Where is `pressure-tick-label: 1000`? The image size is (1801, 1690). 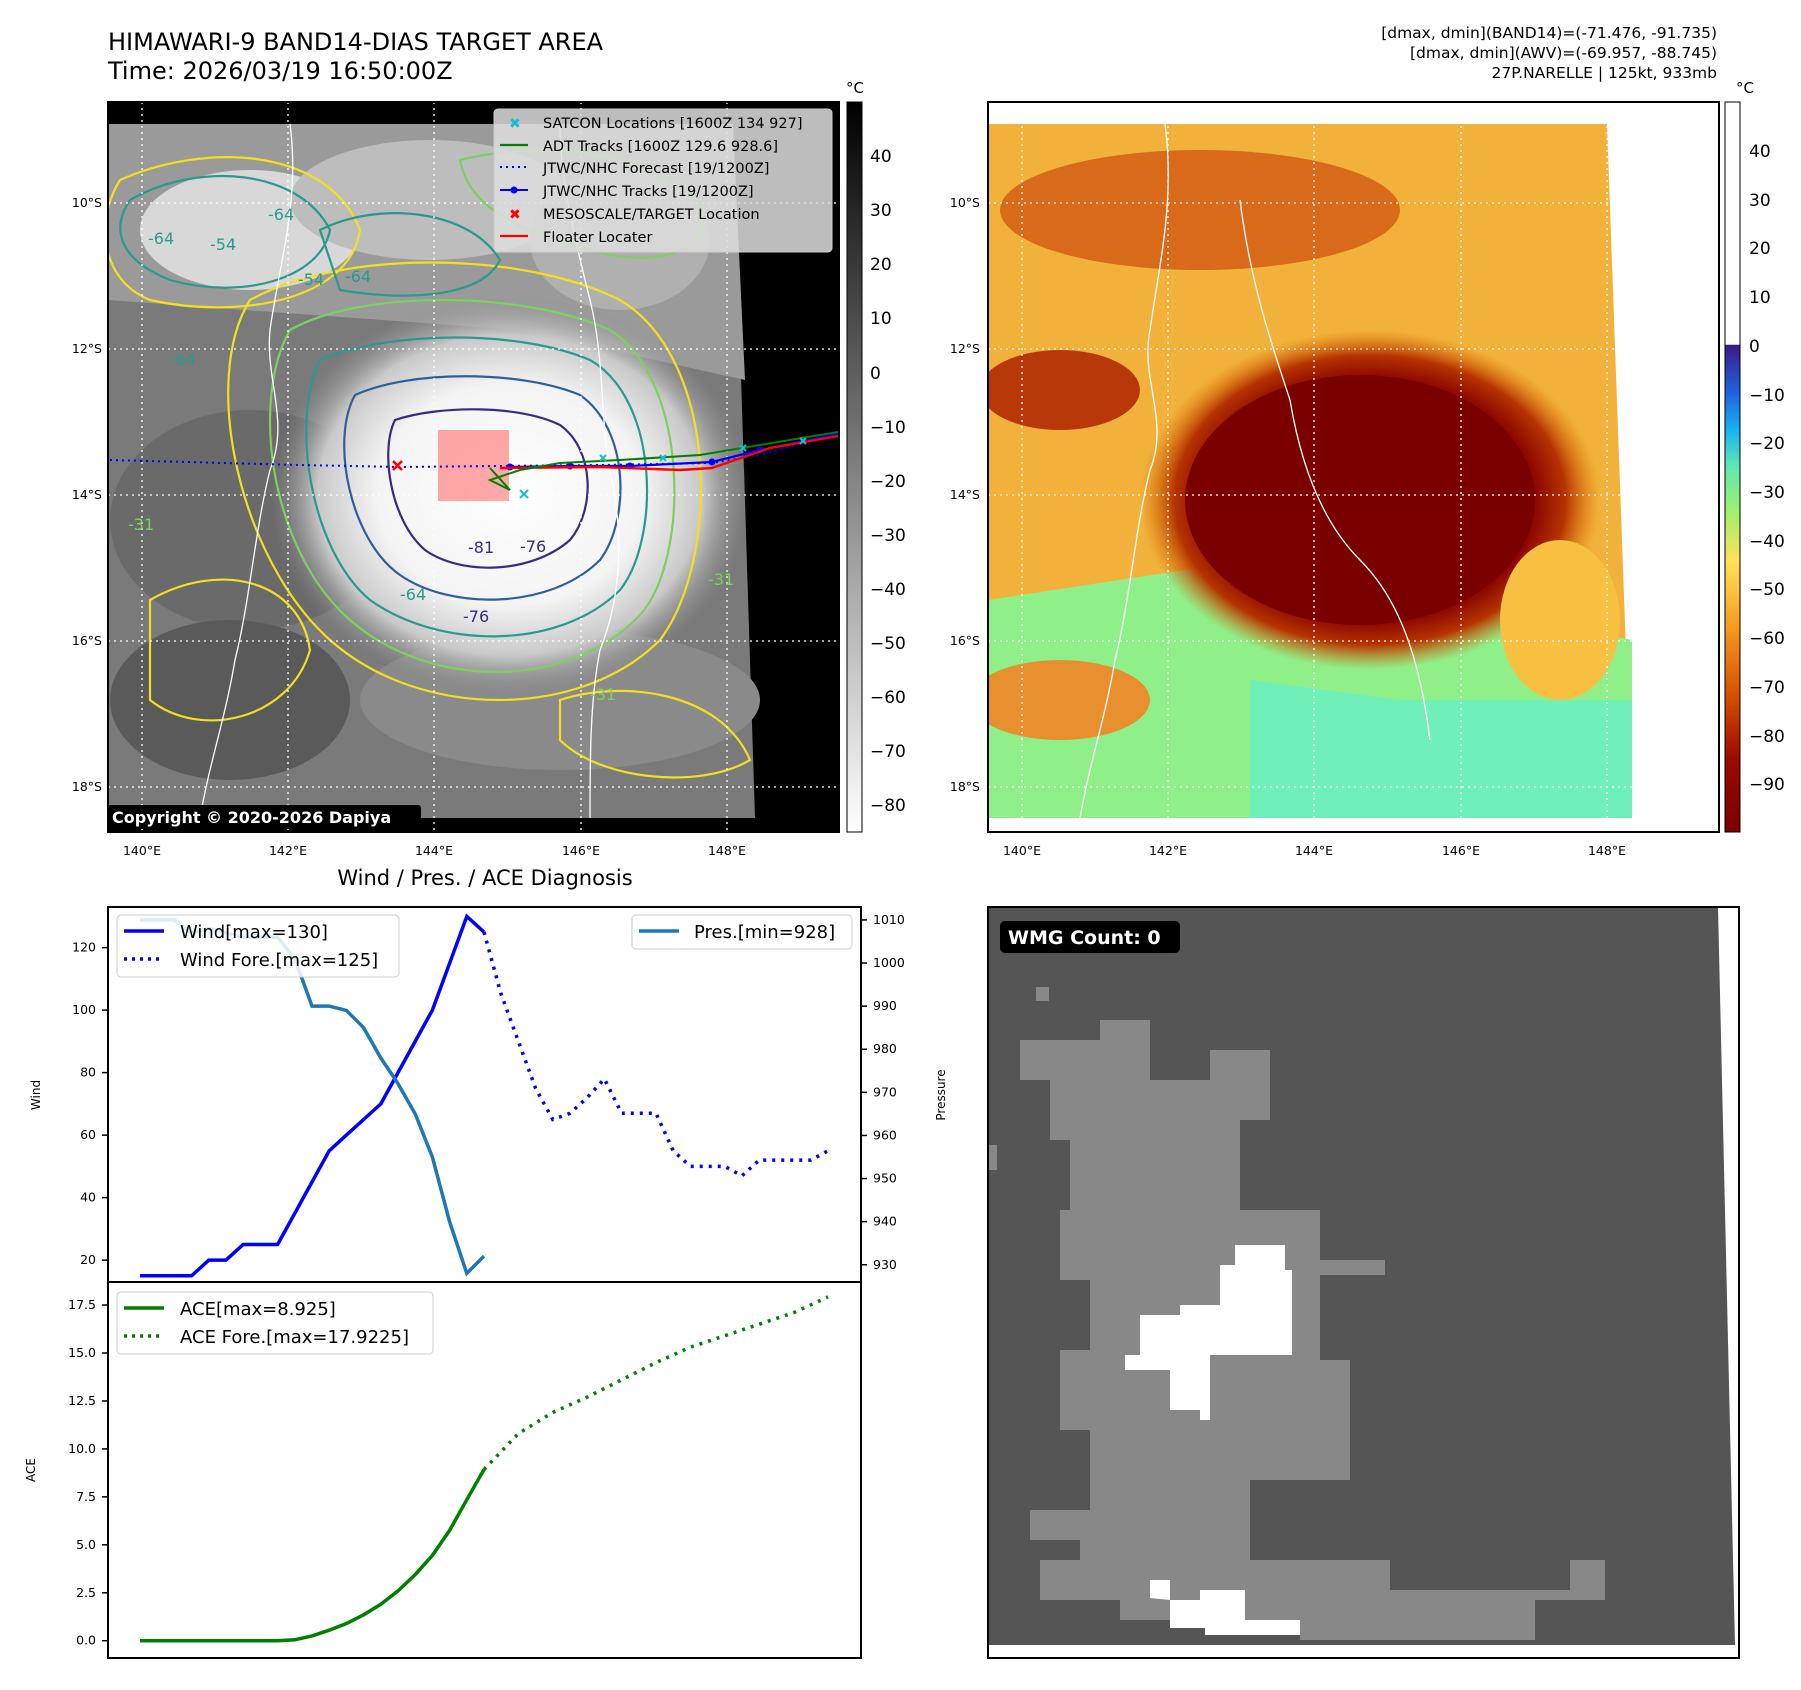 pressure-tick-label: 1000 is located at coordinates (889, 962).